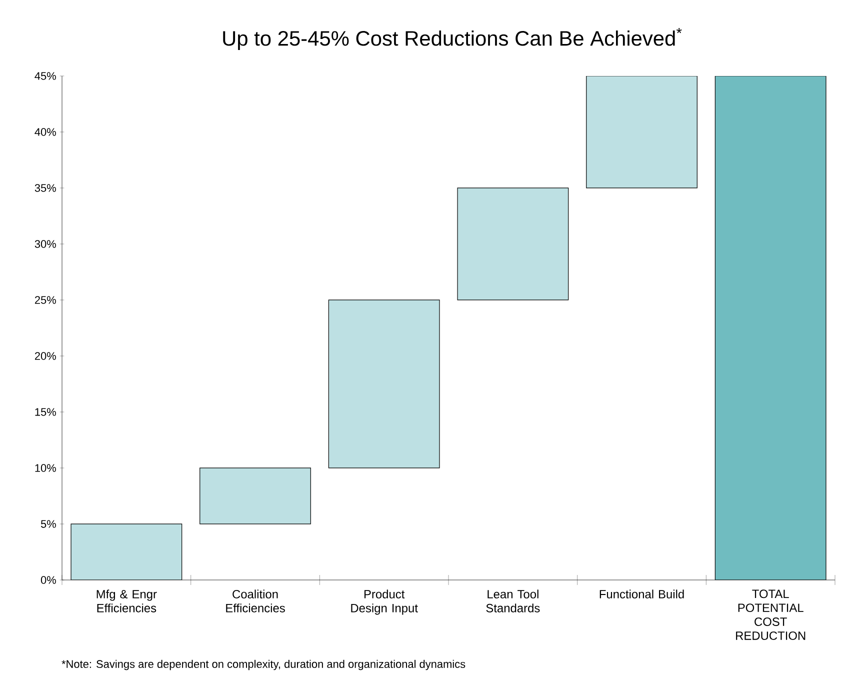 This screenshot has height=679, width=860. Describe the element at coordinates (45, 468) in the screenshot. I see `y-tick-label: 10%` at that location.